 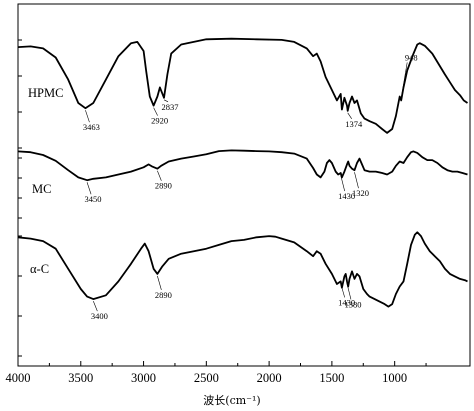 What do you see at coordinates (331, 378) in the screenshot?
I see `x-tick-label: 1500` at bounding box center [331, 378].